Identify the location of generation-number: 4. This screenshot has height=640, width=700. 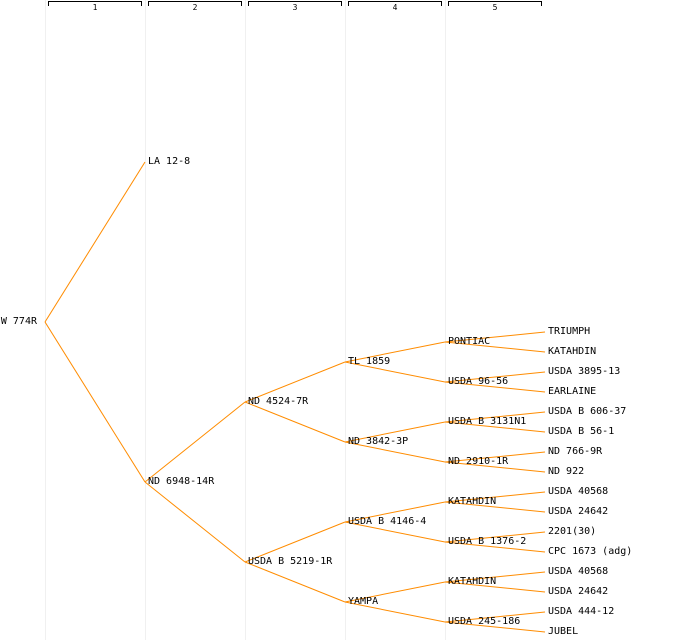
(395, 7).